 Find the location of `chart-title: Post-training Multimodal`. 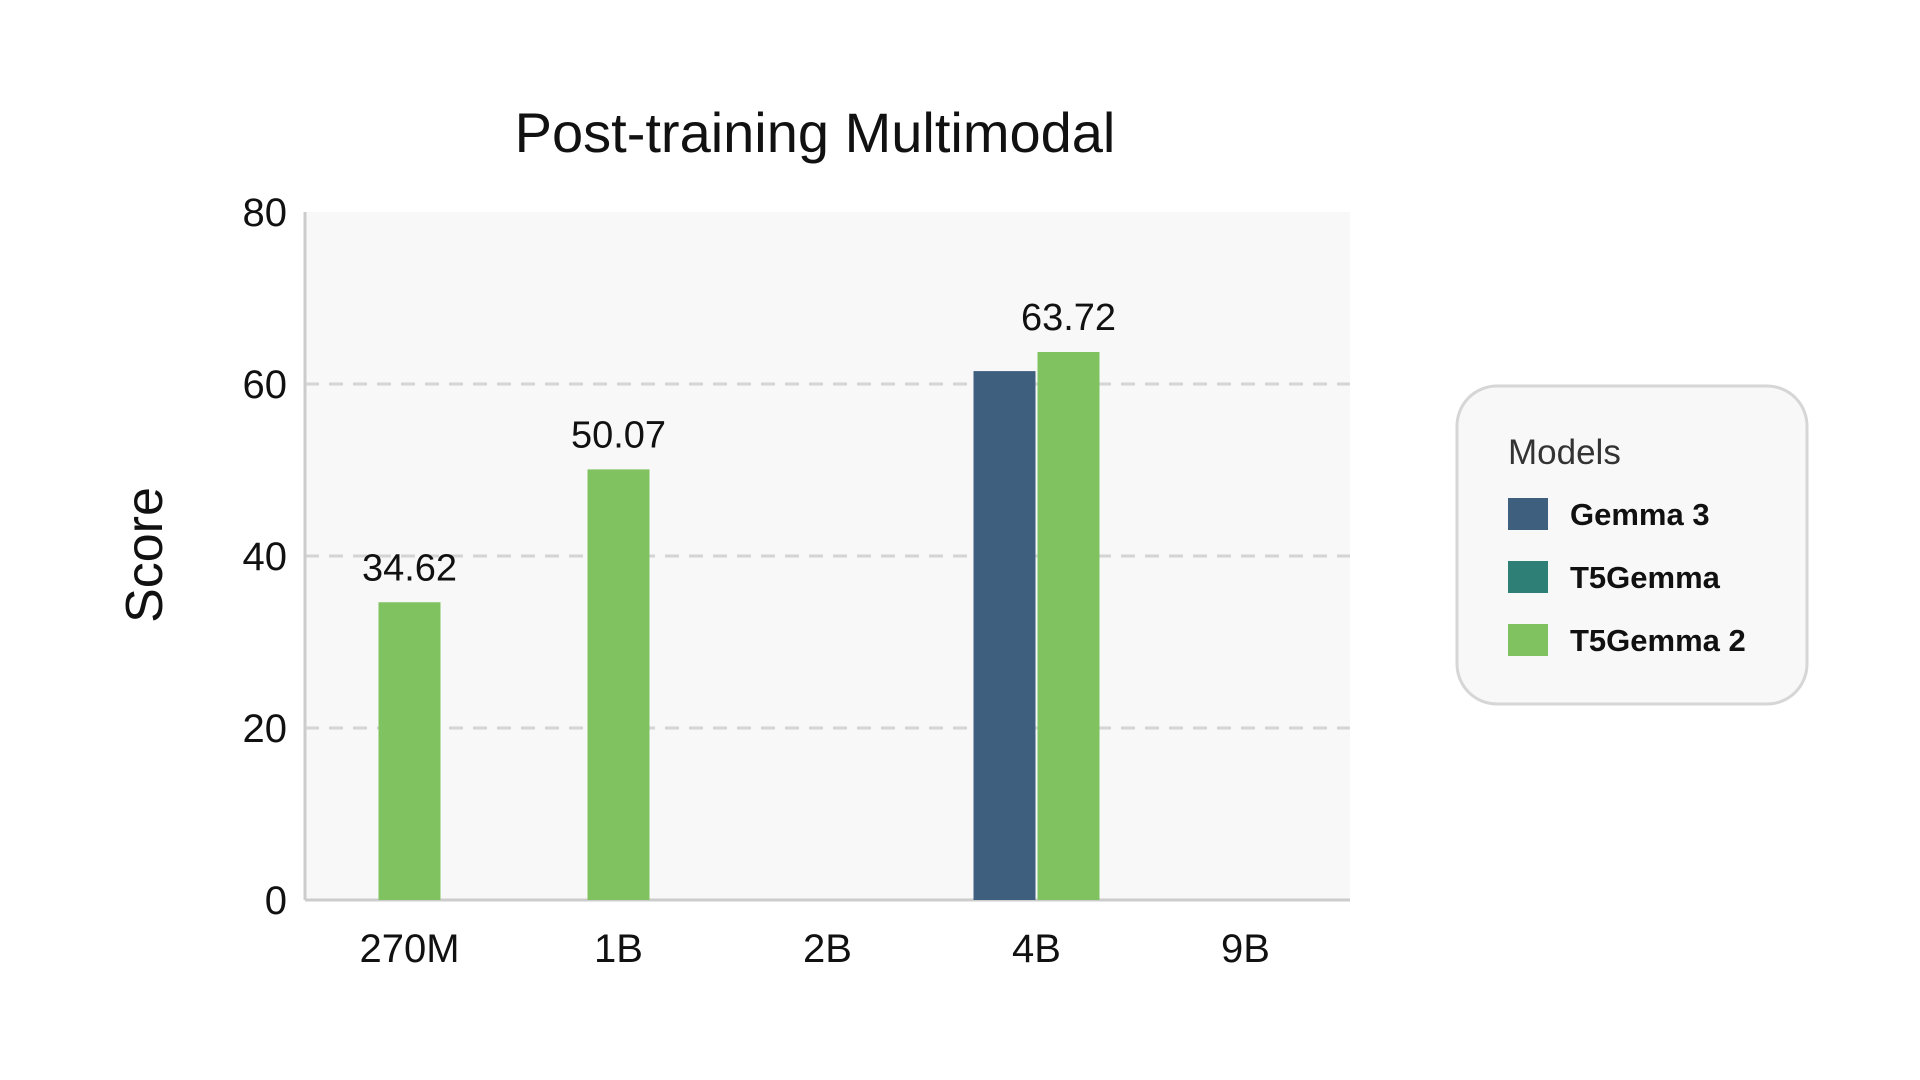

chart-title: Post-training Multimodal is located at coordinates (815, 132).